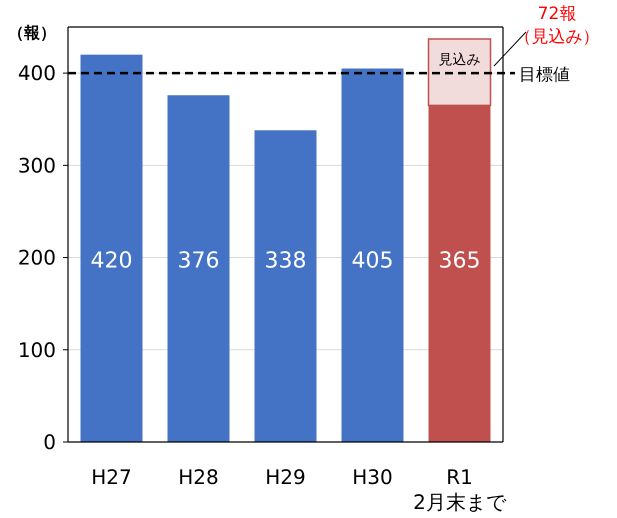  Describe the element at coordinates (37, 350) in the screenshot. I see `y-tick-label: 100` at that location.